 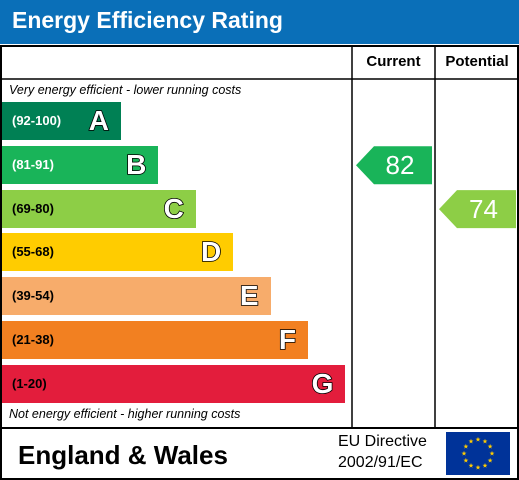 What do you see at coordinates (174, 383) in the screenshot?
I see `band-g: (1-20) G` at bounding box center [174, 383].